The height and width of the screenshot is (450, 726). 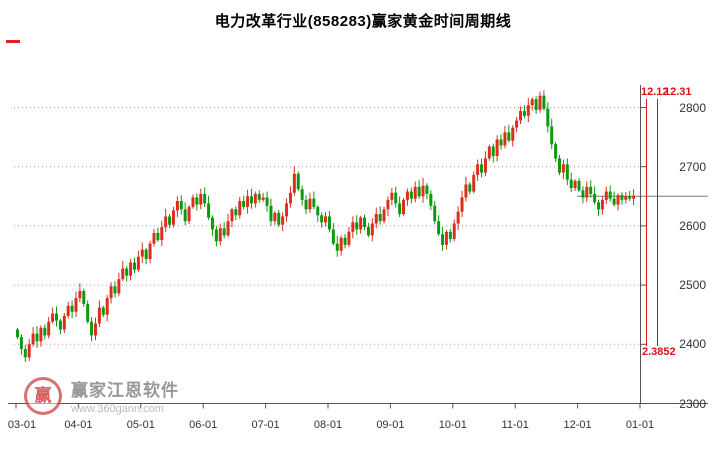 I want to click on watermark-text: 赢家江恩软件 www.360gann.com, so click(x=125, y=395).